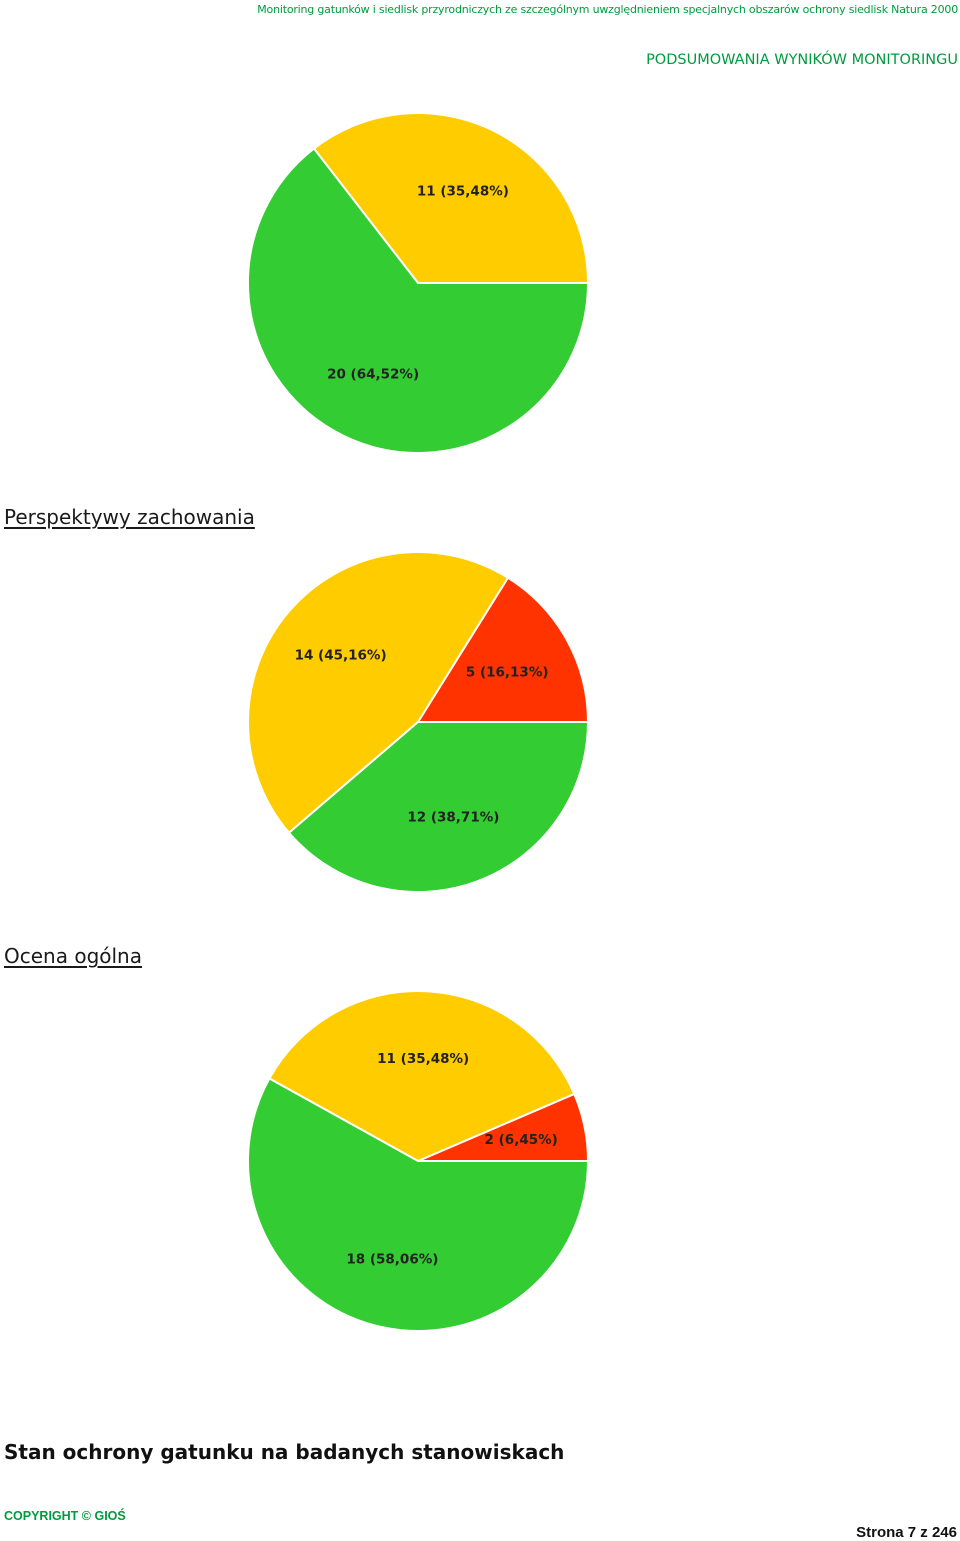  Describe the element at coordinates (373, 375) in the screenshot. I see `pie-slice-label-1: 20 (64,52%)` at that location.